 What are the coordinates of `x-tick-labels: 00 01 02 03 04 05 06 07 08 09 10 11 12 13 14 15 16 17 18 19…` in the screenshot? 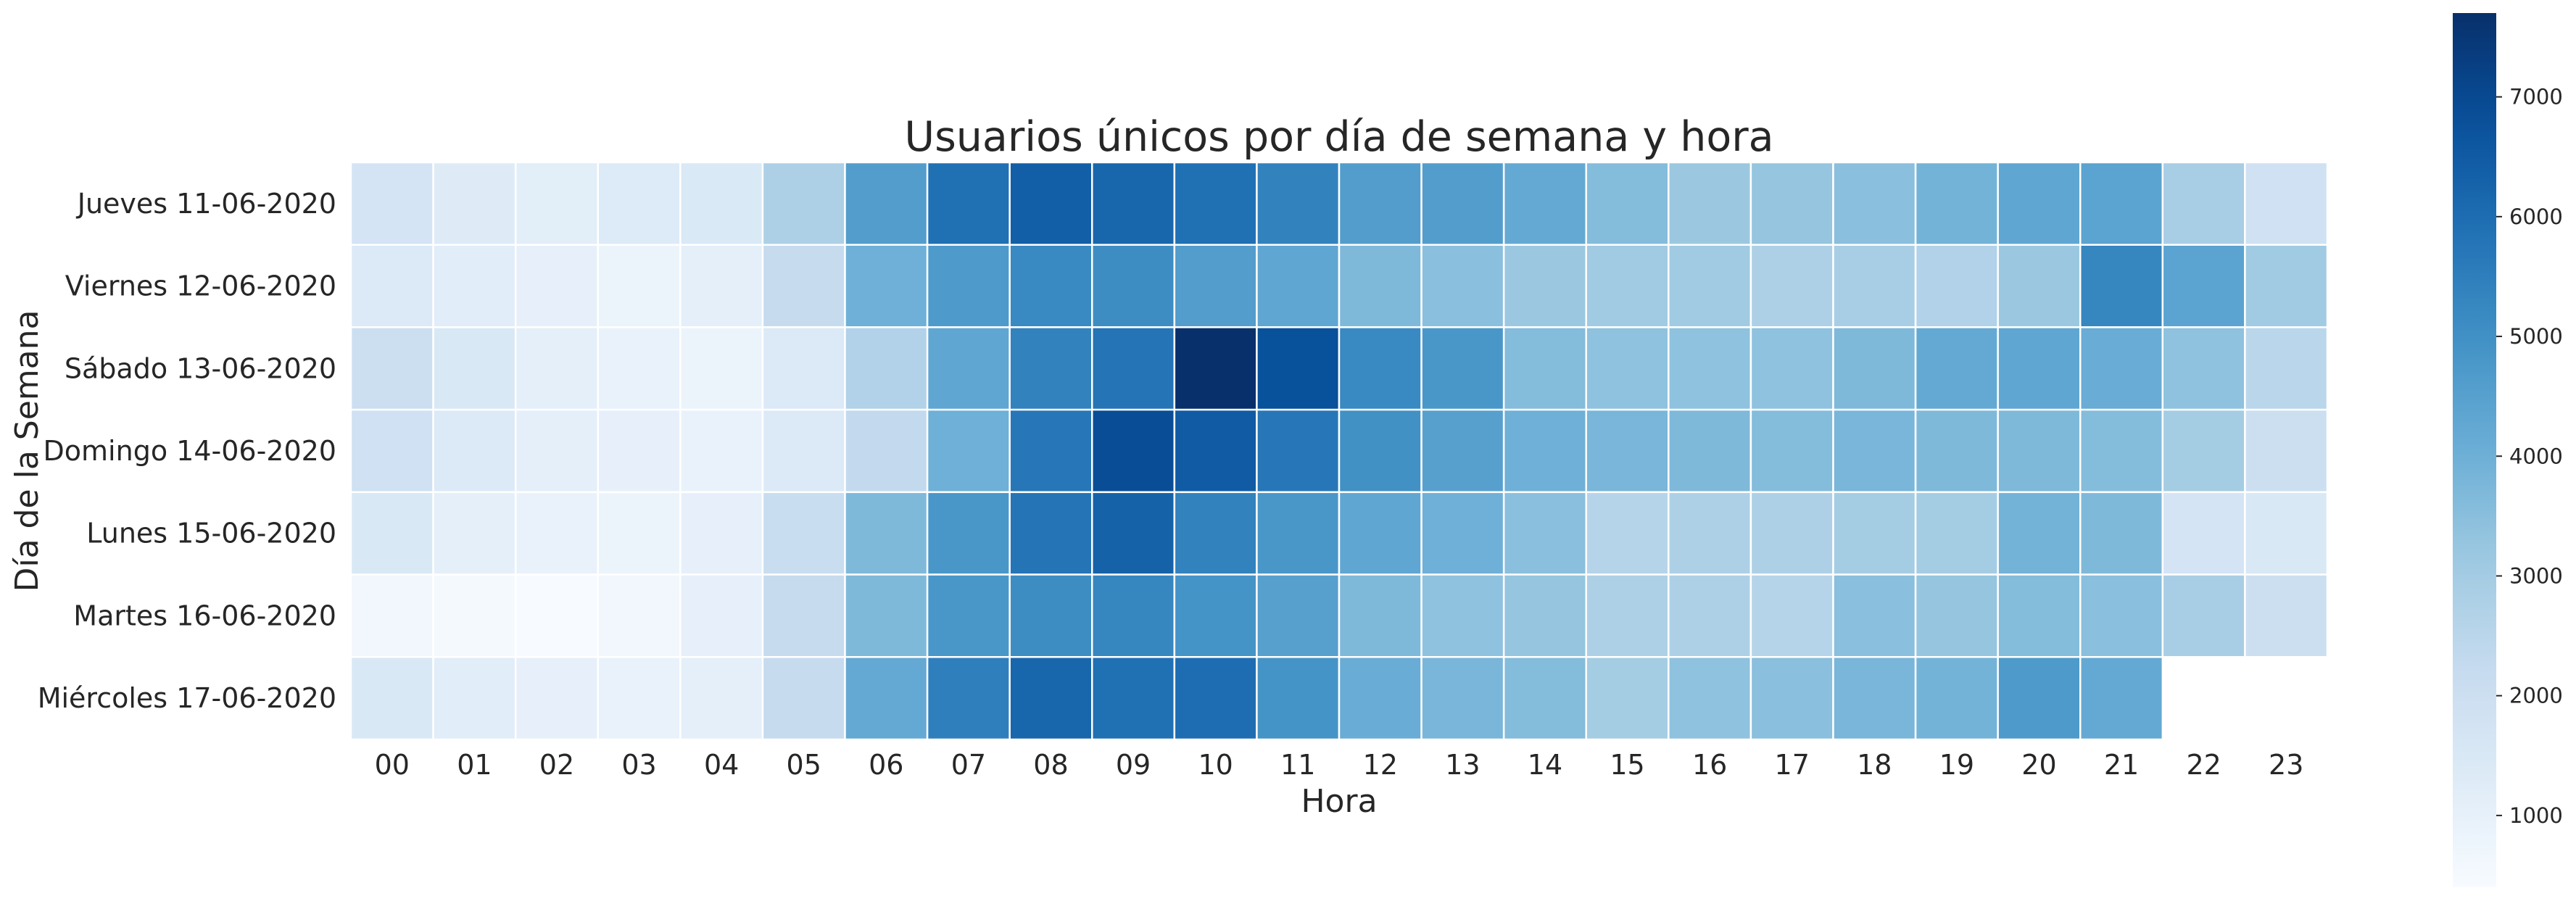 It's located at (1340, 765).